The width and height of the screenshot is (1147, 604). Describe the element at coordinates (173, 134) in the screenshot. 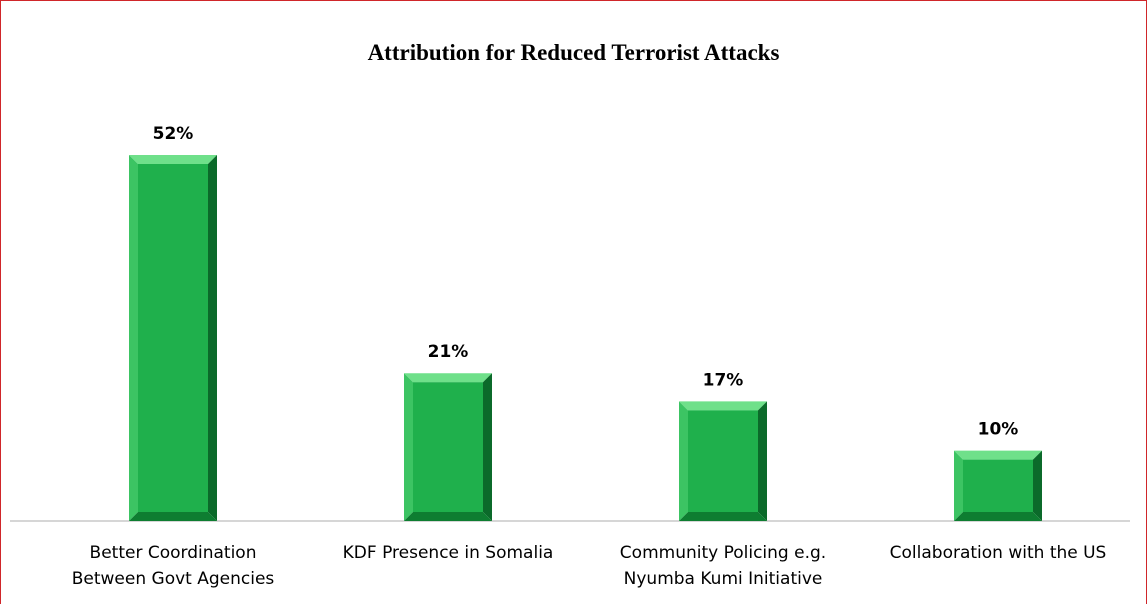

I see `data-label: 52%` at that location.